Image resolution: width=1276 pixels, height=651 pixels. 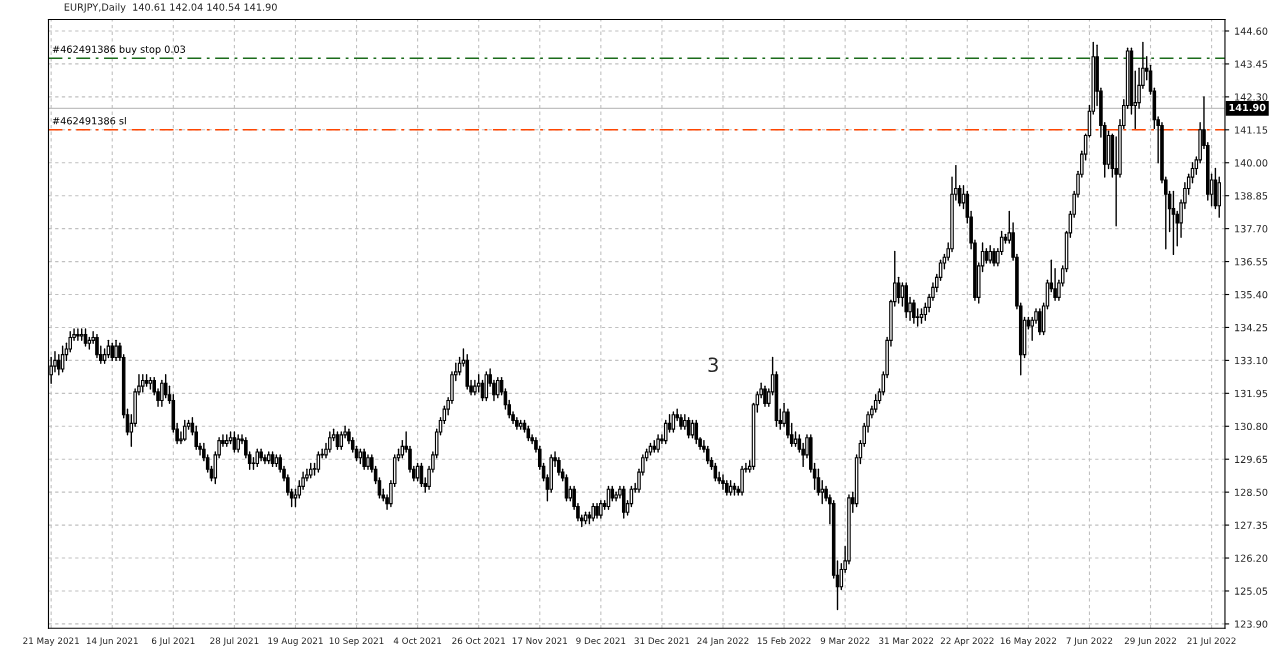 What do you see at coordinates (51, 641) in the screenshot?
I see `x-tick-label: 21 May 2021` at bounding box center [51, 641].